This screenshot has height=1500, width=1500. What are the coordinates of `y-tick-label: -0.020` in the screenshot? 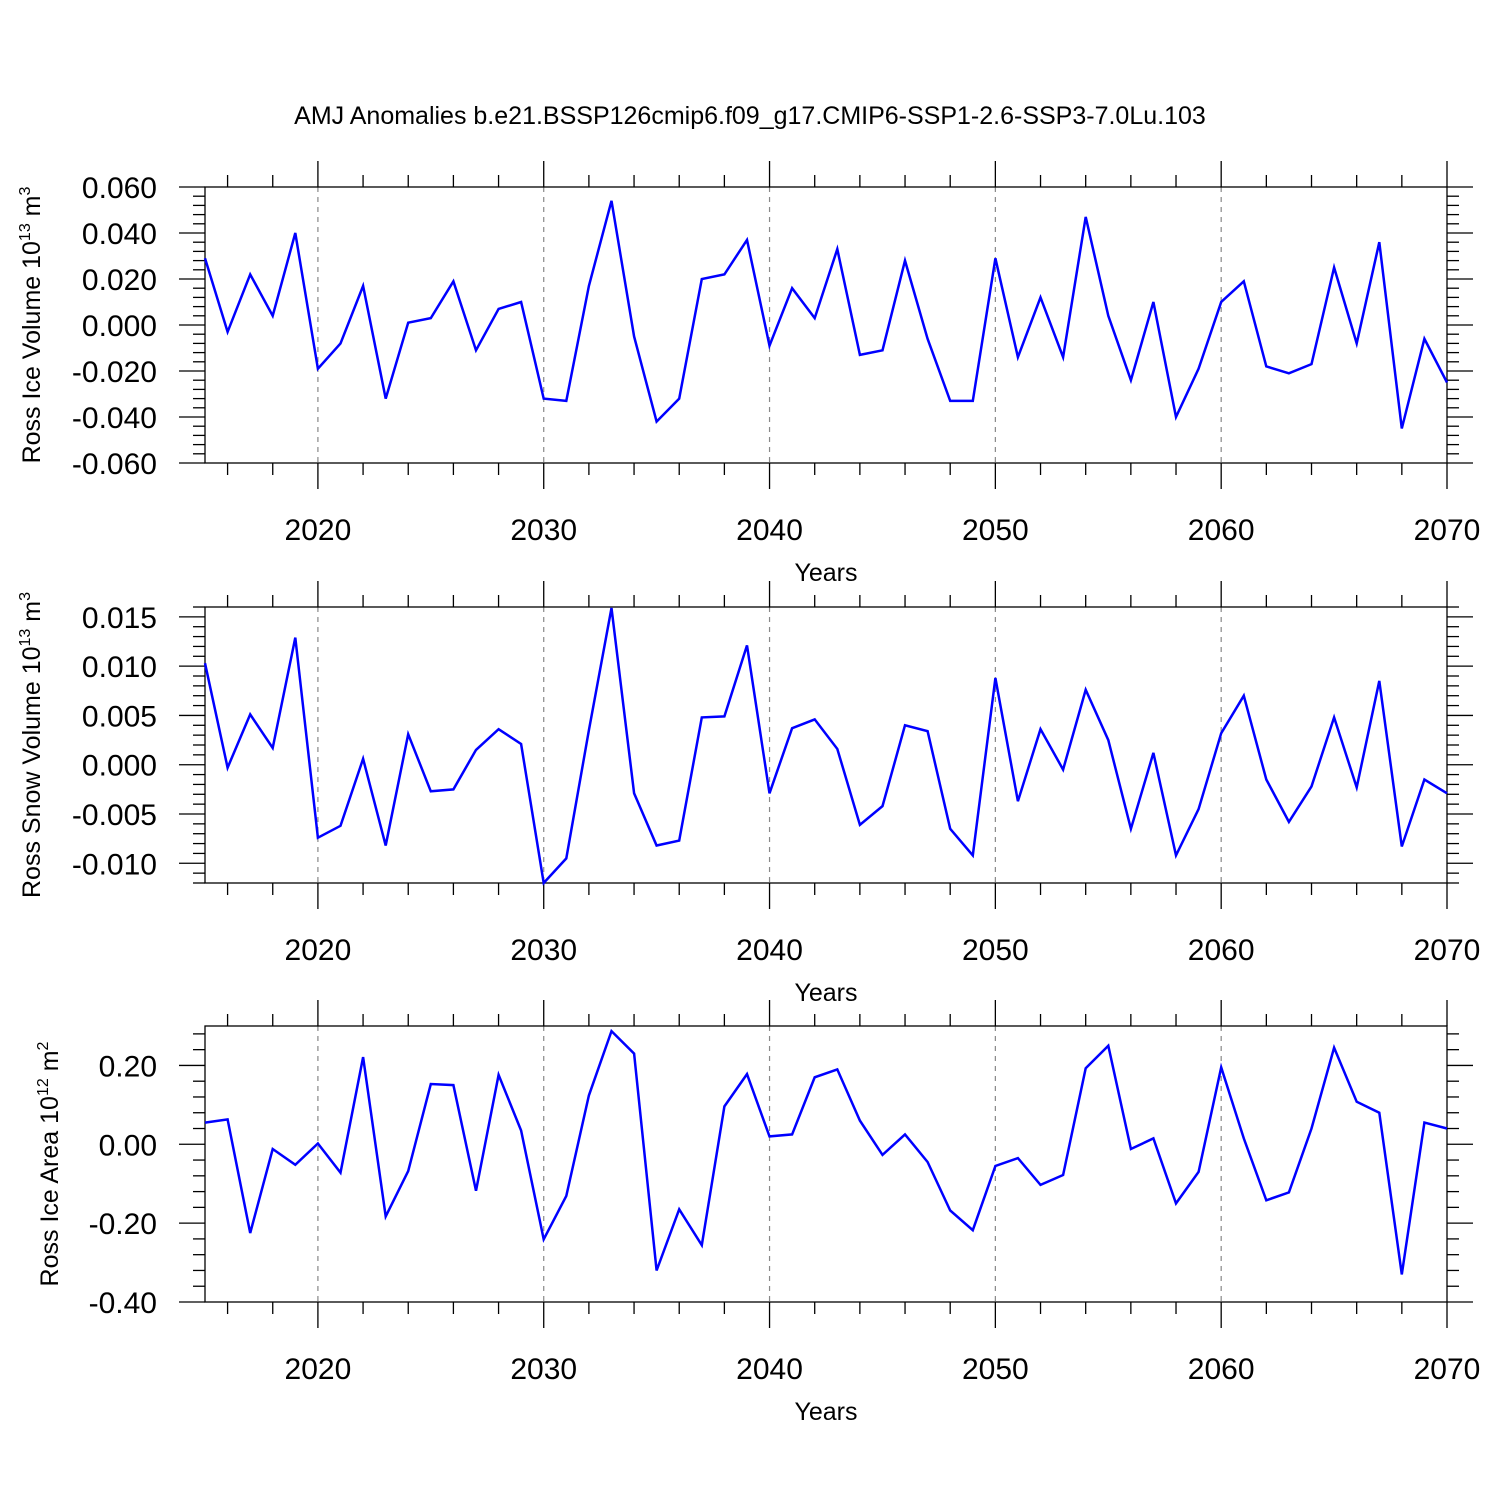 It's located at (114, 372).